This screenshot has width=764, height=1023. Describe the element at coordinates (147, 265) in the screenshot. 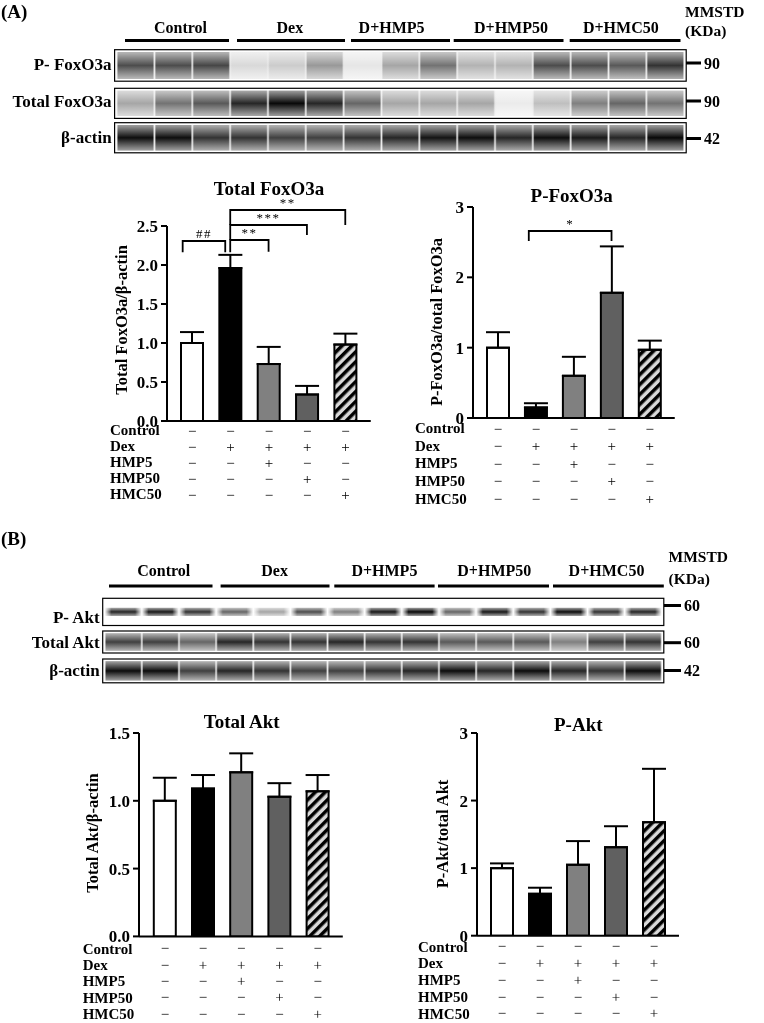

I see `y-tick-label: 2.0` at that location.